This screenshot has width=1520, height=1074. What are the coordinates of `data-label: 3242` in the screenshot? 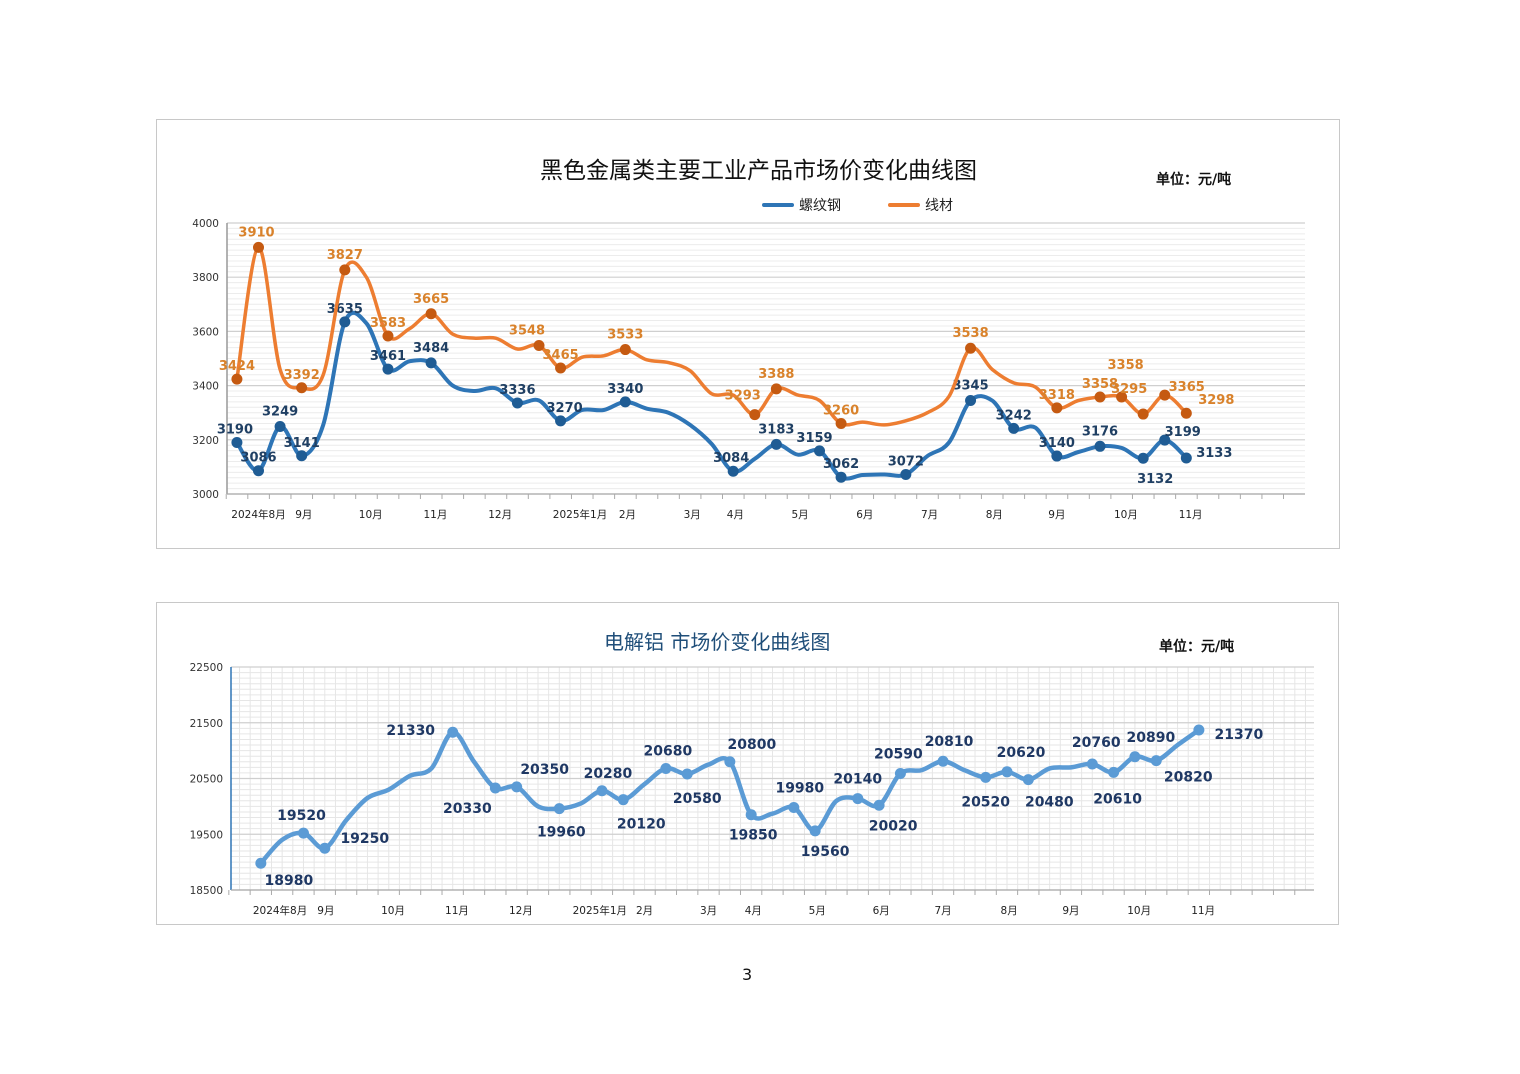 It's located at (1014, 415).